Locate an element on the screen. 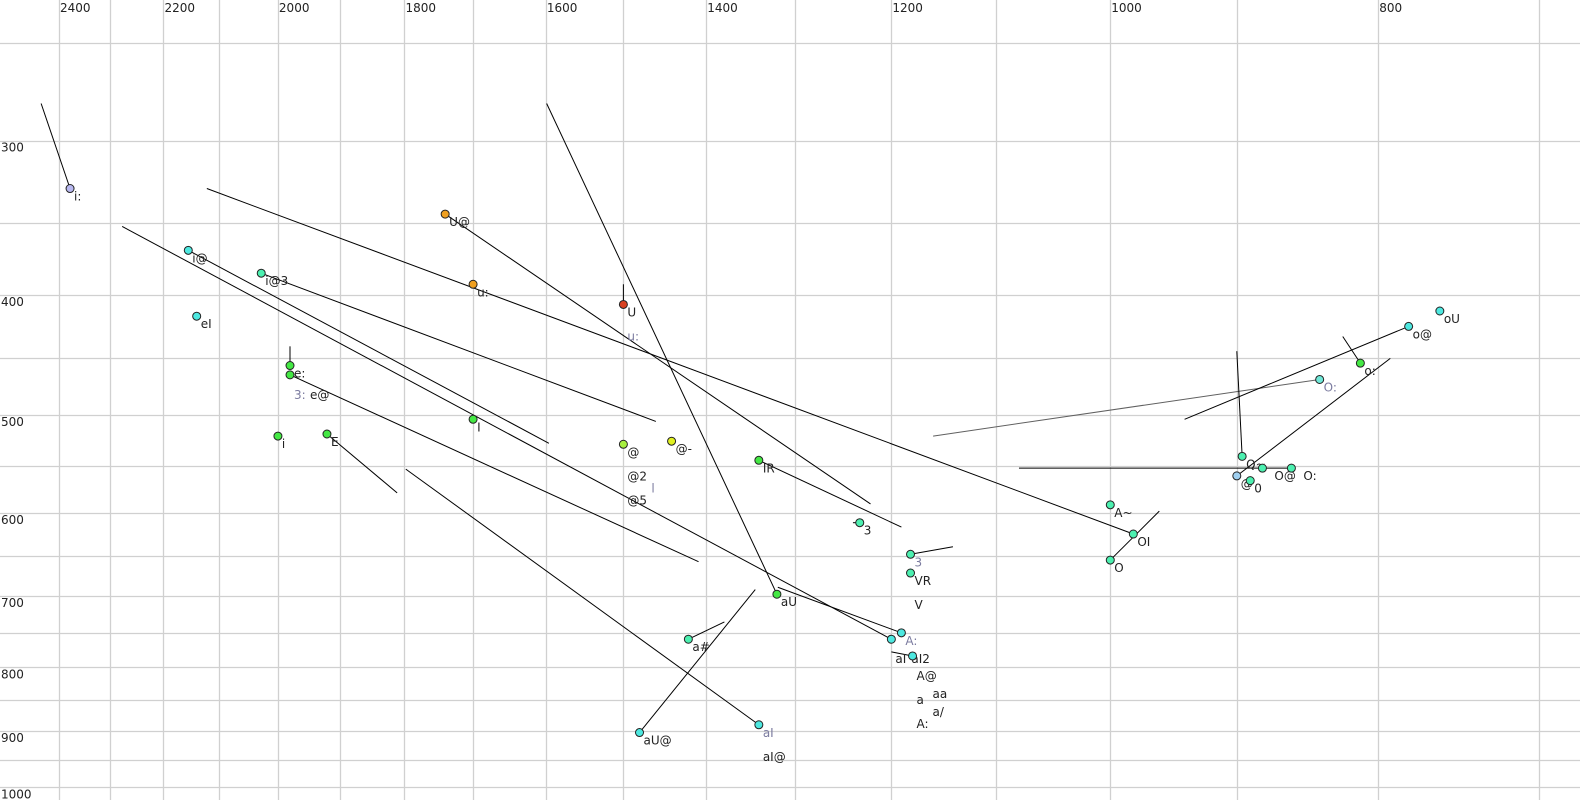 The width and height of the screenshot is (1580, 800). vowel-point: IR is located at coordinates (764, 465).